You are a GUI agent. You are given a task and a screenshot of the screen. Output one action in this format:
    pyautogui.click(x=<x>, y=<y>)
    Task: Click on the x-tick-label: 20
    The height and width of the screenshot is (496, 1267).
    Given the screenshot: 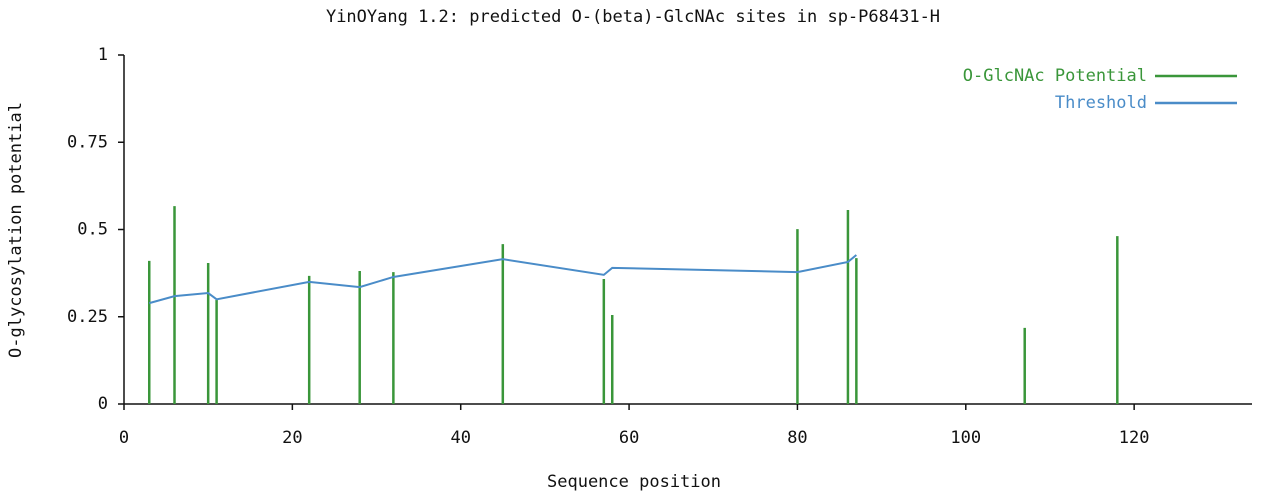 What is the action you would take?
    pyautogui.click(x=292, y=438)
    